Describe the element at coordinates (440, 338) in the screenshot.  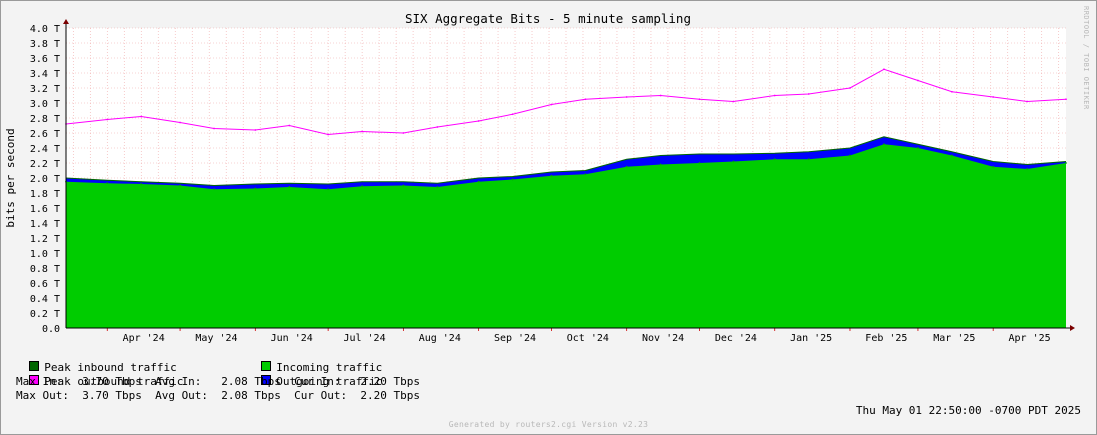
I see `x-tick-label: Aug '24` at that location.